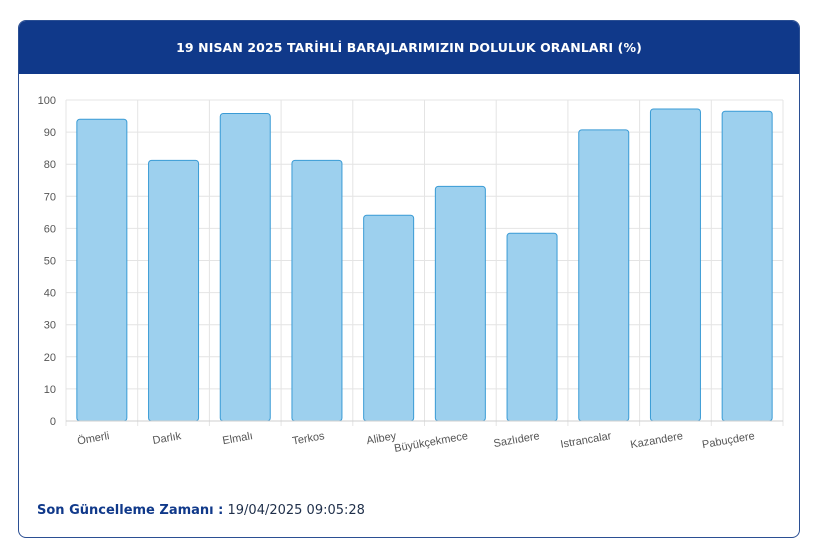 The image size is (820, 555). I want to click on y-tick-label: 30, so click(50, 326).